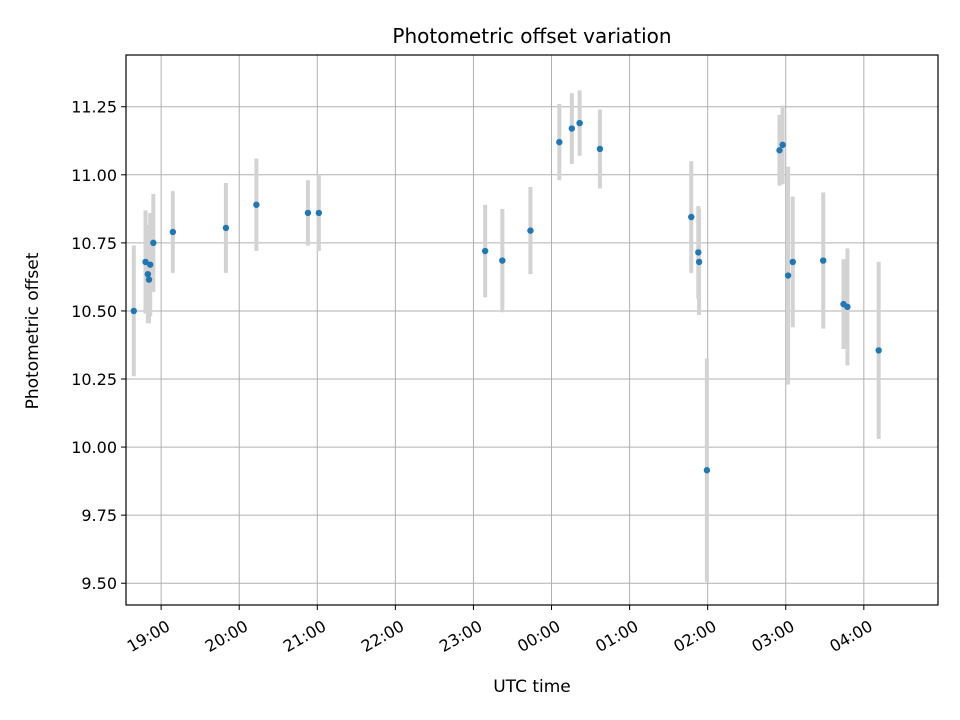  I want to click on x-tick-label: 19:00, so click(148, 636).